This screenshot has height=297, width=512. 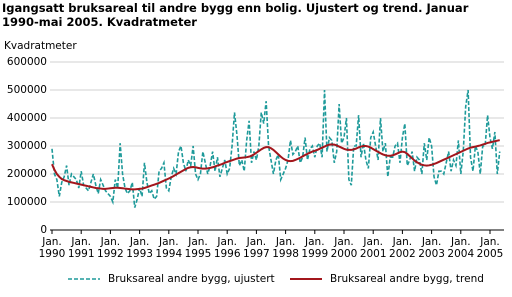 I want to click on y-tick-label: 600000, so click(x=27, y=62).